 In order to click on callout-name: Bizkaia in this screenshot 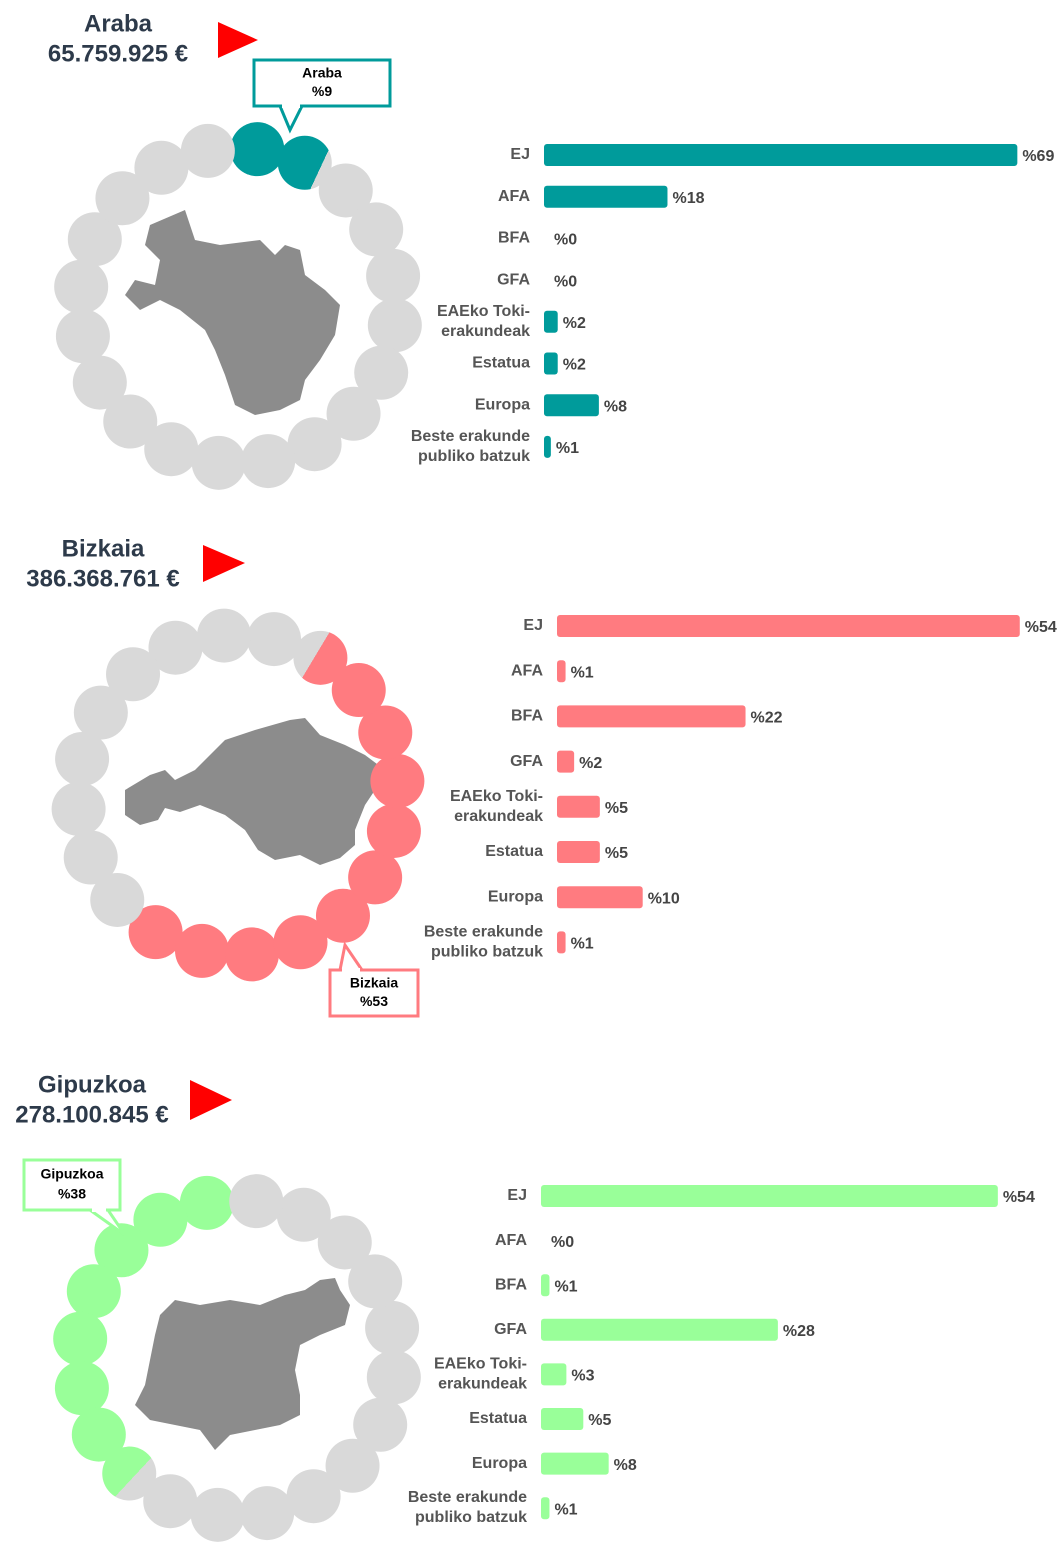, I will do `click(374, 983)`.